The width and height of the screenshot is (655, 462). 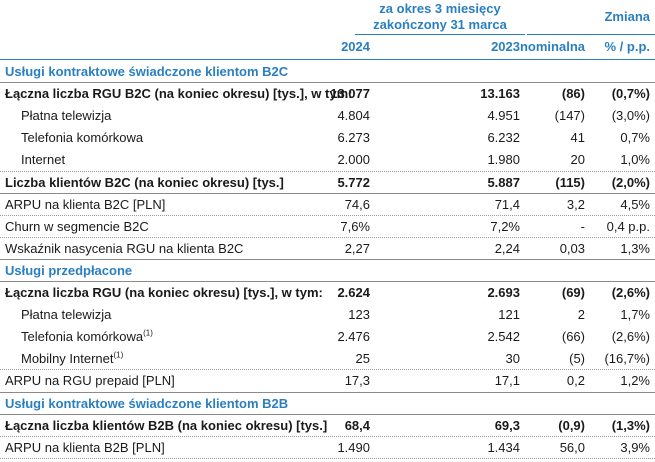 I want to click on value-pct-change: (1,3%), so click(x=630, y=425).